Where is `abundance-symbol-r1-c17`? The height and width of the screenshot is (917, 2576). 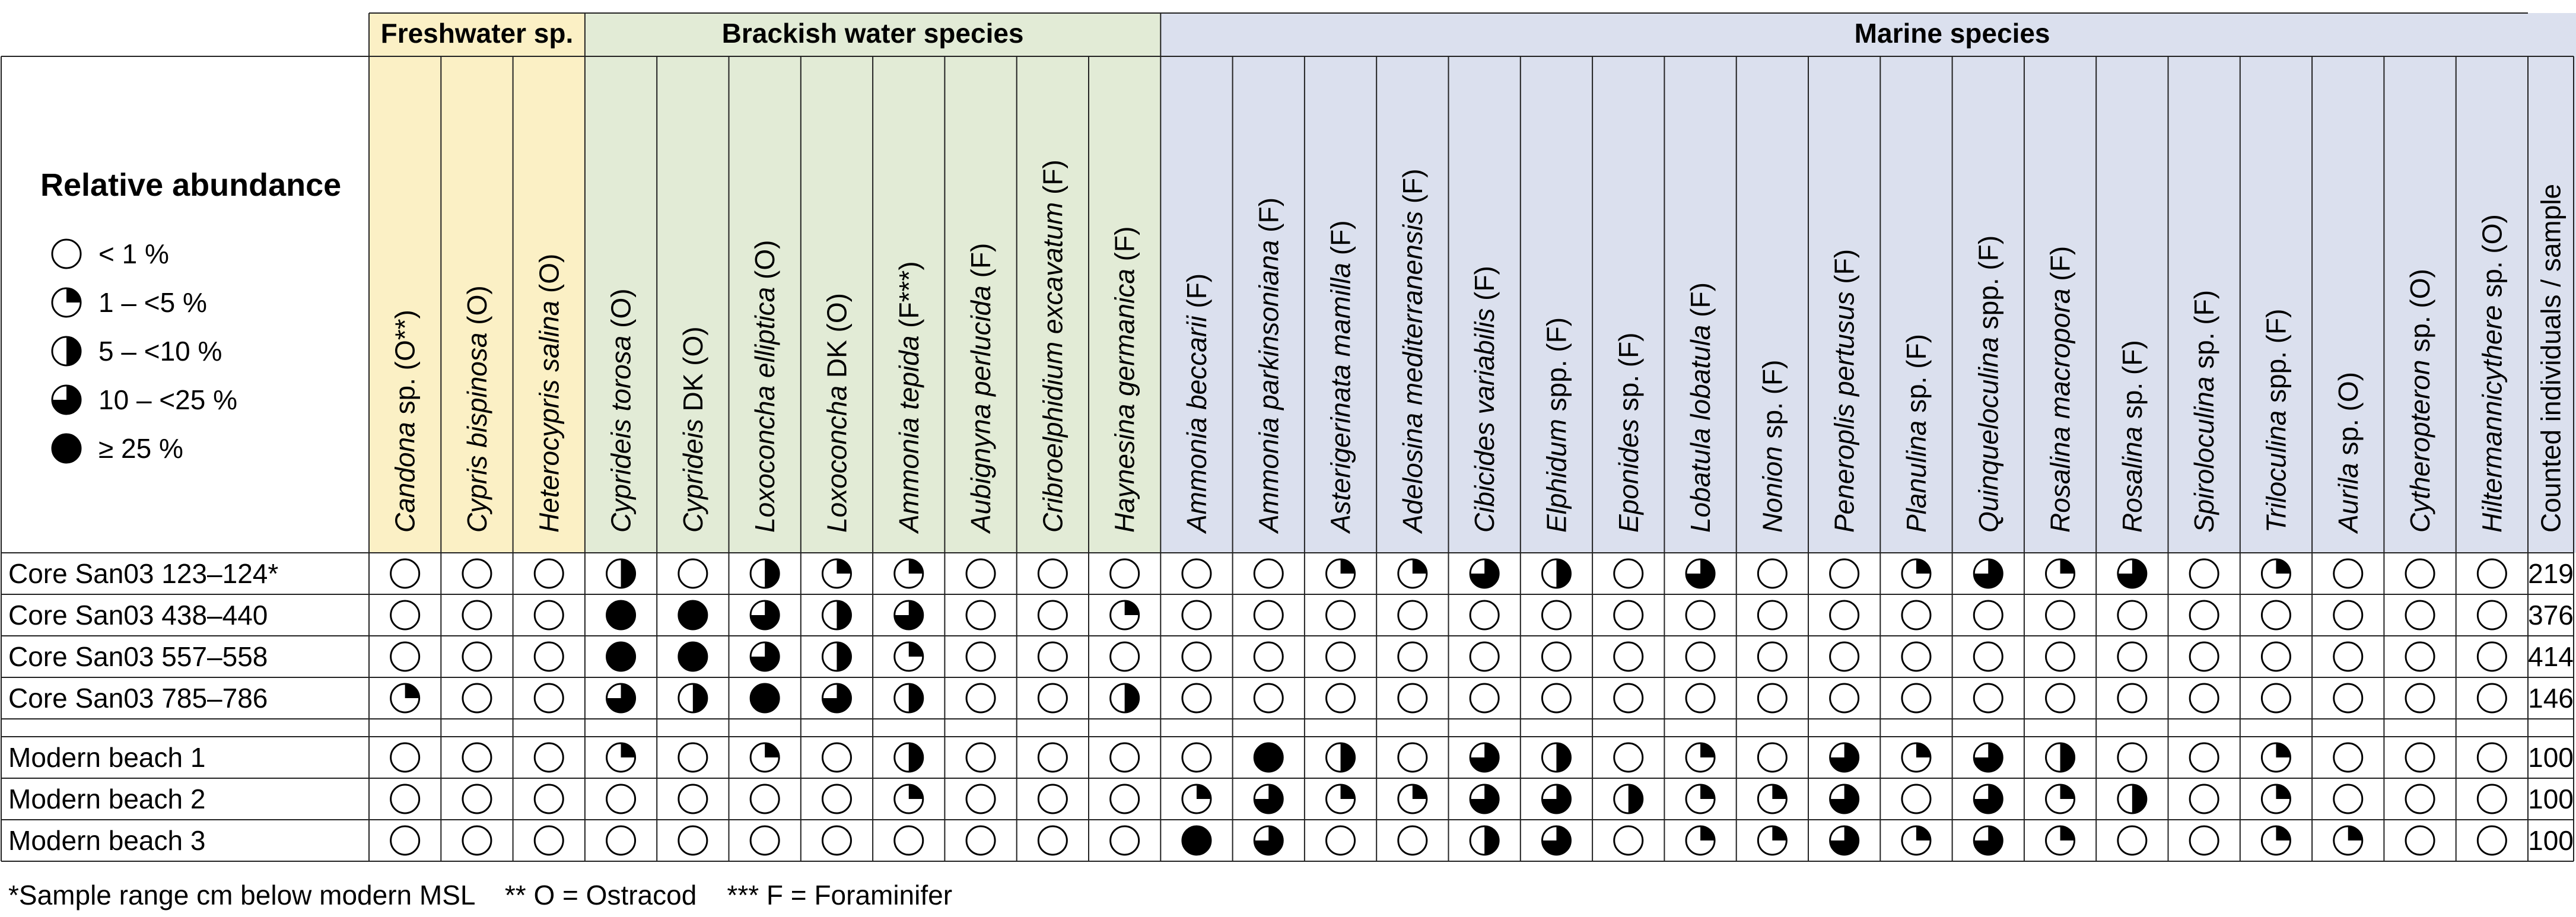
abundance-symbol-r1-c17 is located at coordinates (1628, 615).